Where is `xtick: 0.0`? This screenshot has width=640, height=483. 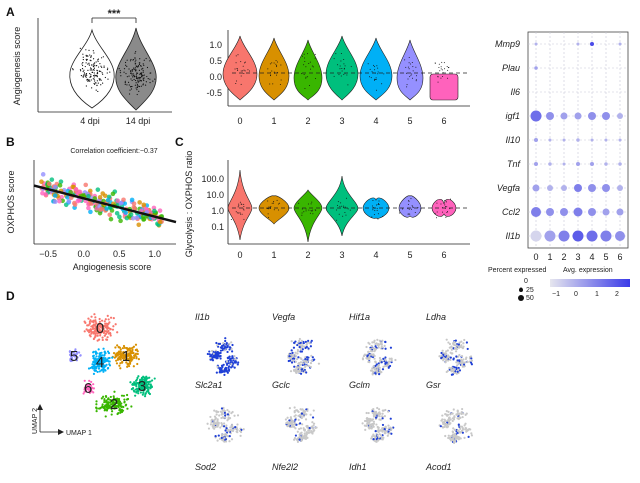 xtick: 0.0 is located at coordinates (83, 254).